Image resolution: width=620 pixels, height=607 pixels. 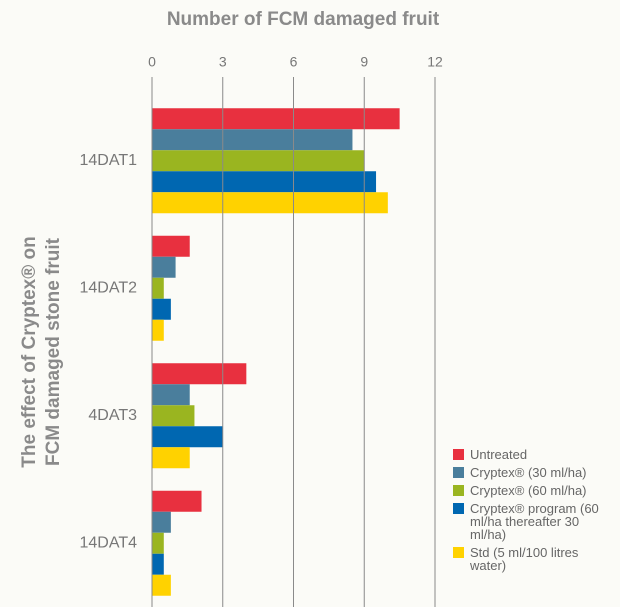 What do you see at coordinates (294, 62) in the screenshot?
I see `x-tick-label: 6` at bounding box center [294, 62].